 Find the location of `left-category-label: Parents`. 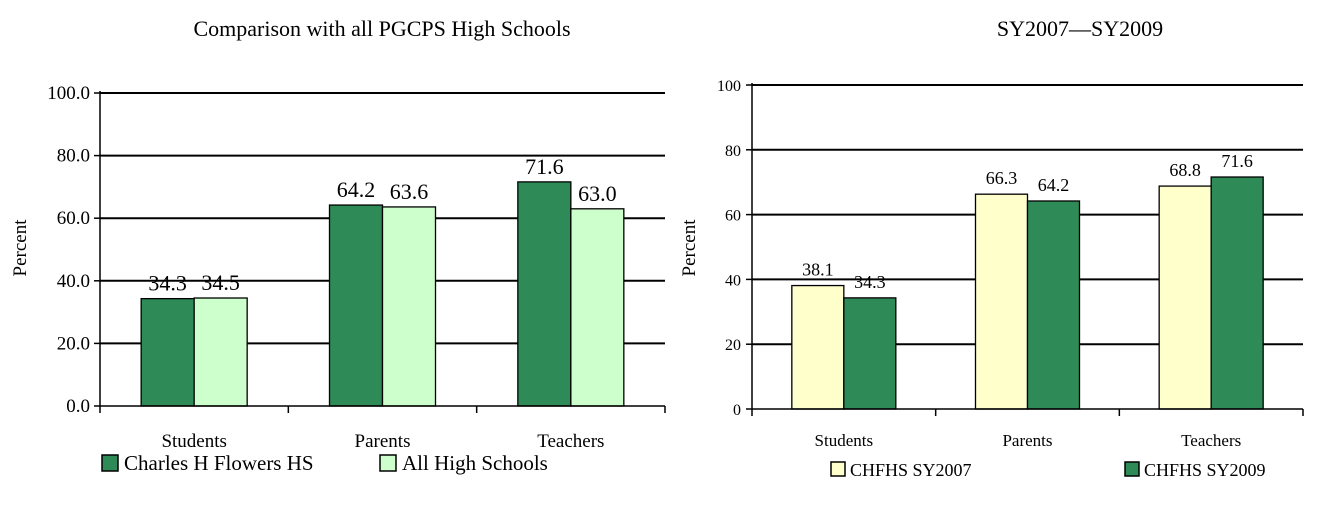

left-category-label: Parents is located at coordinates (383, 441).